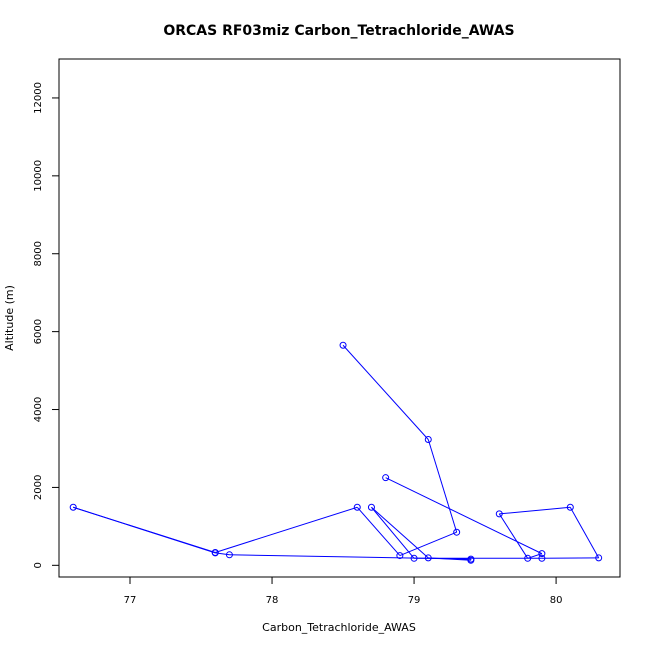  Describe the element at coordinates (38, 253) in the screenshot. I see `y-tick-label: 8000` at that location.